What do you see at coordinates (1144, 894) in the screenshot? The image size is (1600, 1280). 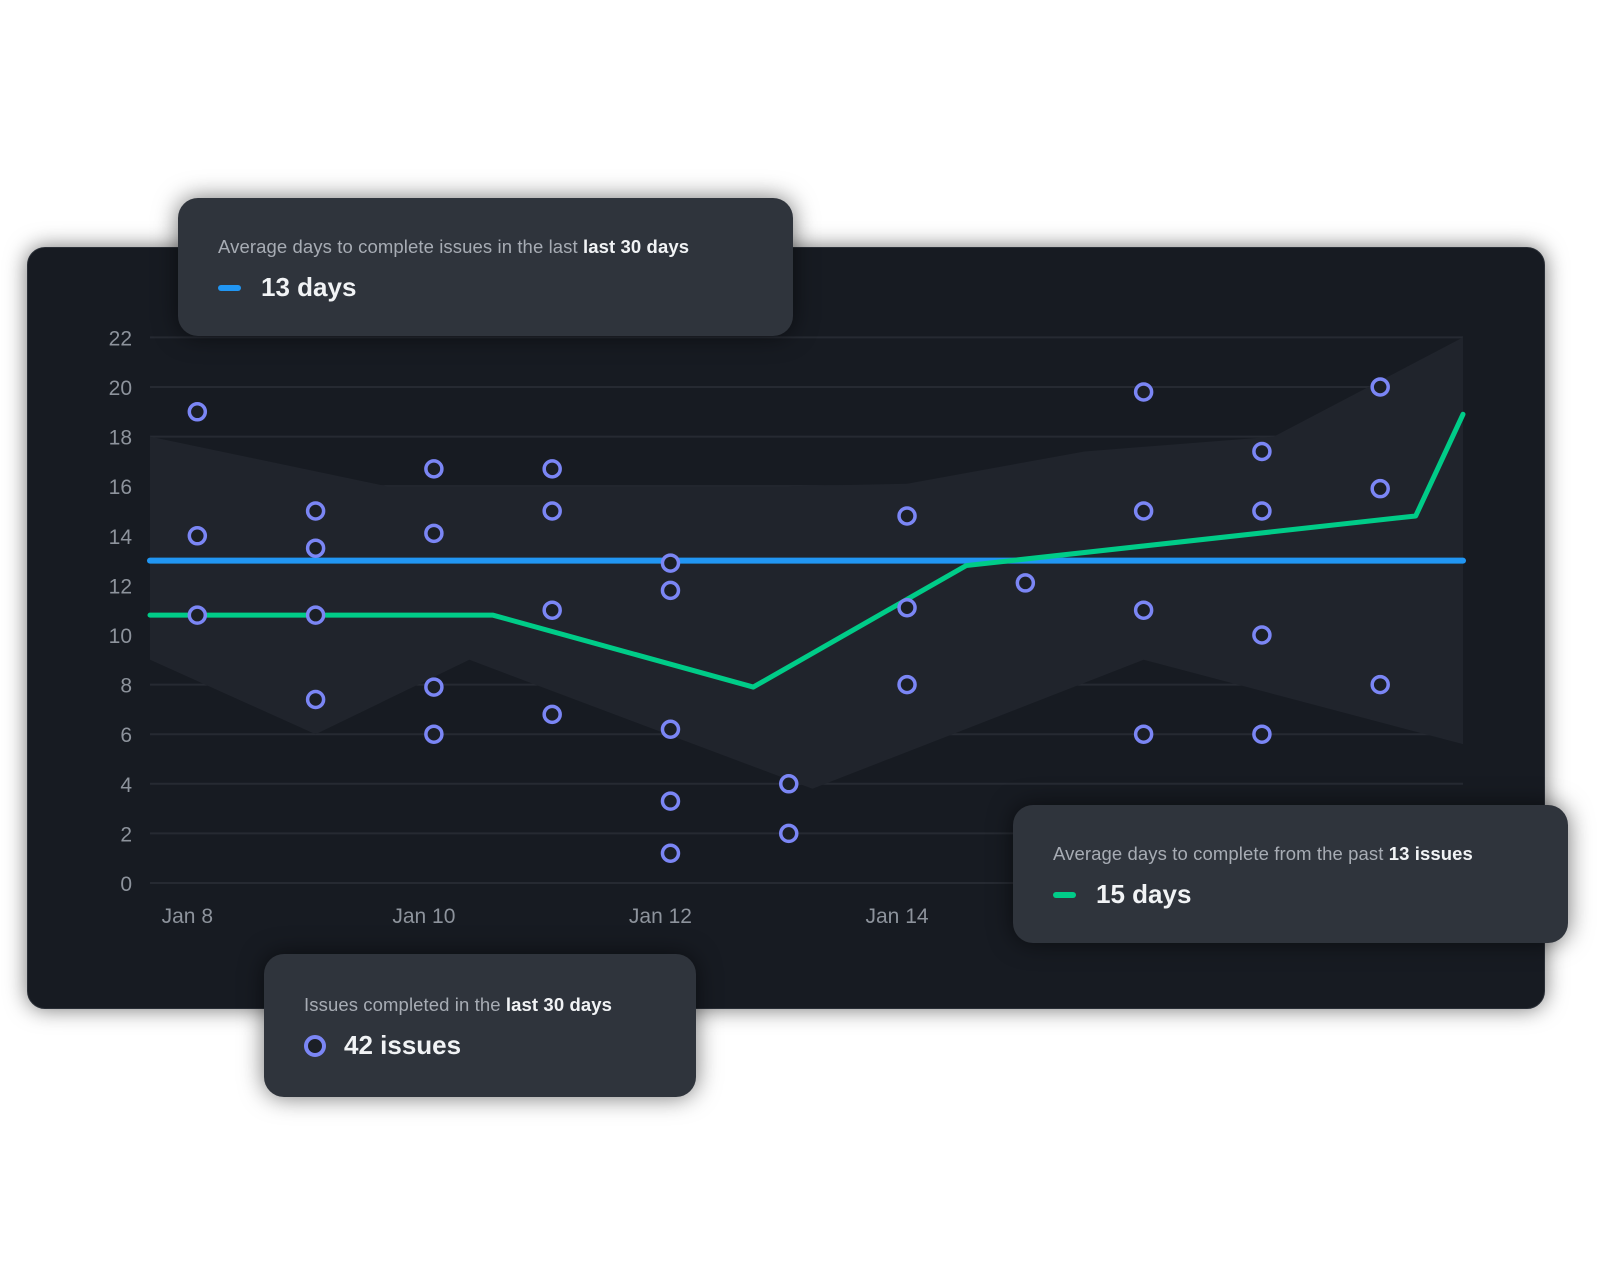 I see `rolling-average-value: 15 days` at bounding box center [1144, 894].